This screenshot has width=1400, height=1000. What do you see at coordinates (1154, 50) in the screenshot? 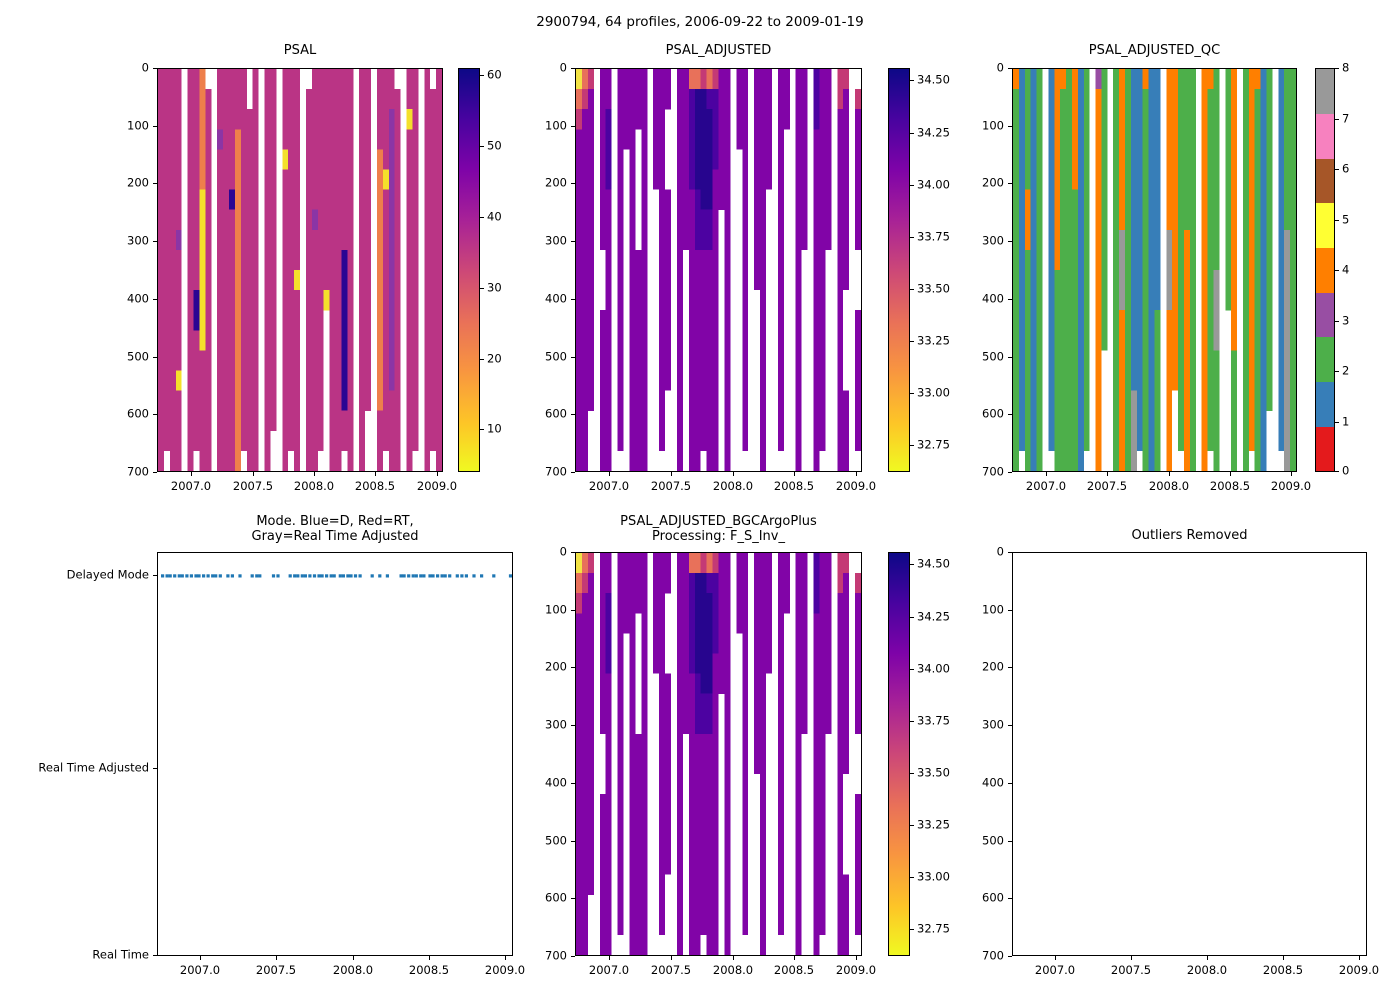
I see `title-psal-adjusted-qc: PSAL_ADJUSTED_QC` at bounding box center [1154, 50].